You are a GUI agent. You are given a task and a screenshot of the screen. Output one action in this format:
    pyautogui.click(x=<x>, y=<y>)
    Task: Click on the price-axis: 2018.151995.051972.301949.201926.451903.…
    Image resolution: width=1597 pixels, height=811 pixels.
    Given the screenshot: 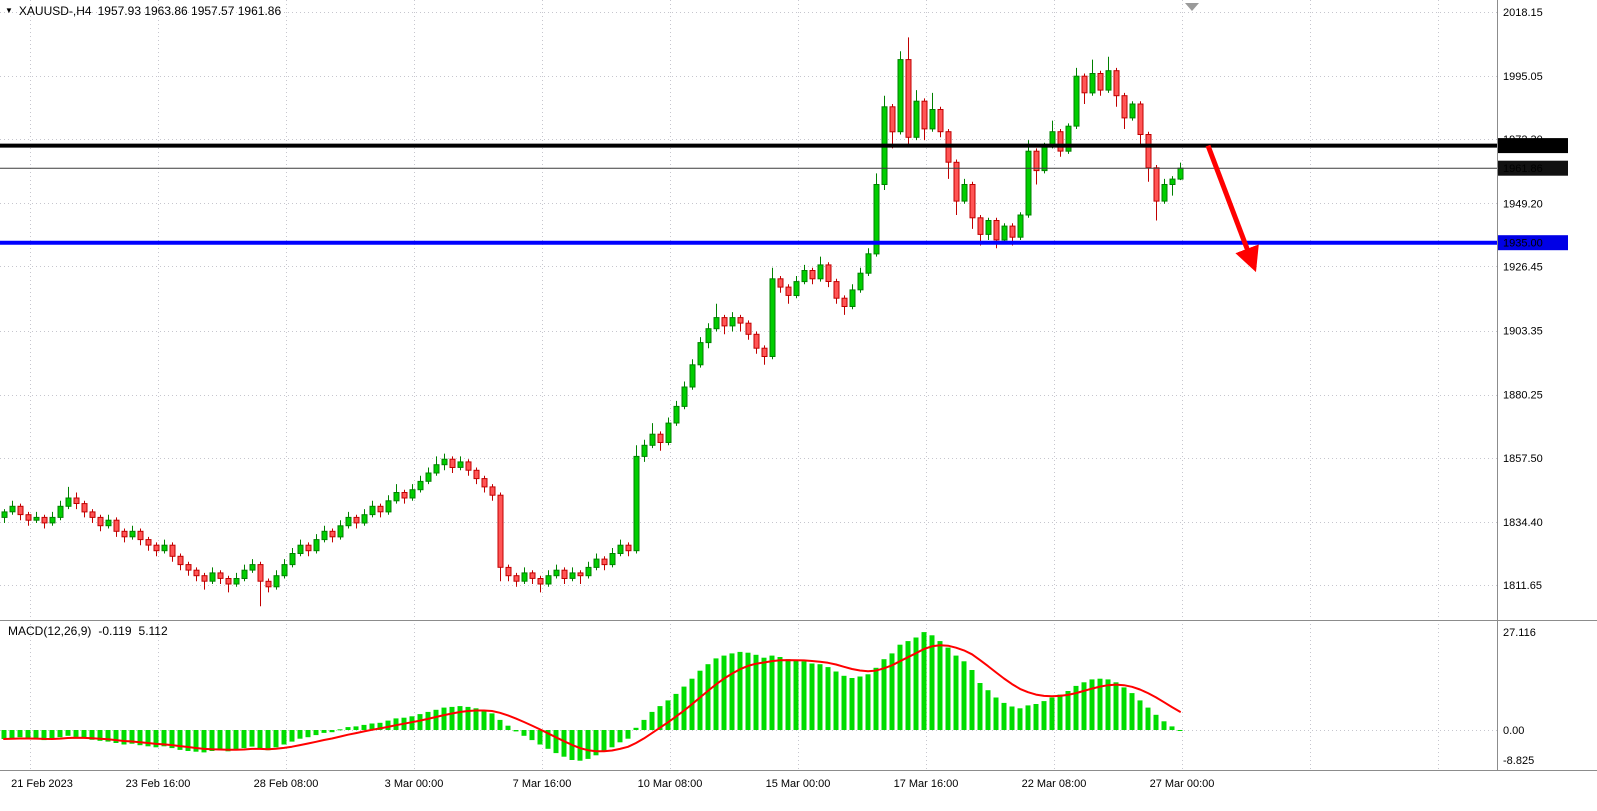 What is the action you would take?
    pyautogui.click(x=1523, y=387)
    